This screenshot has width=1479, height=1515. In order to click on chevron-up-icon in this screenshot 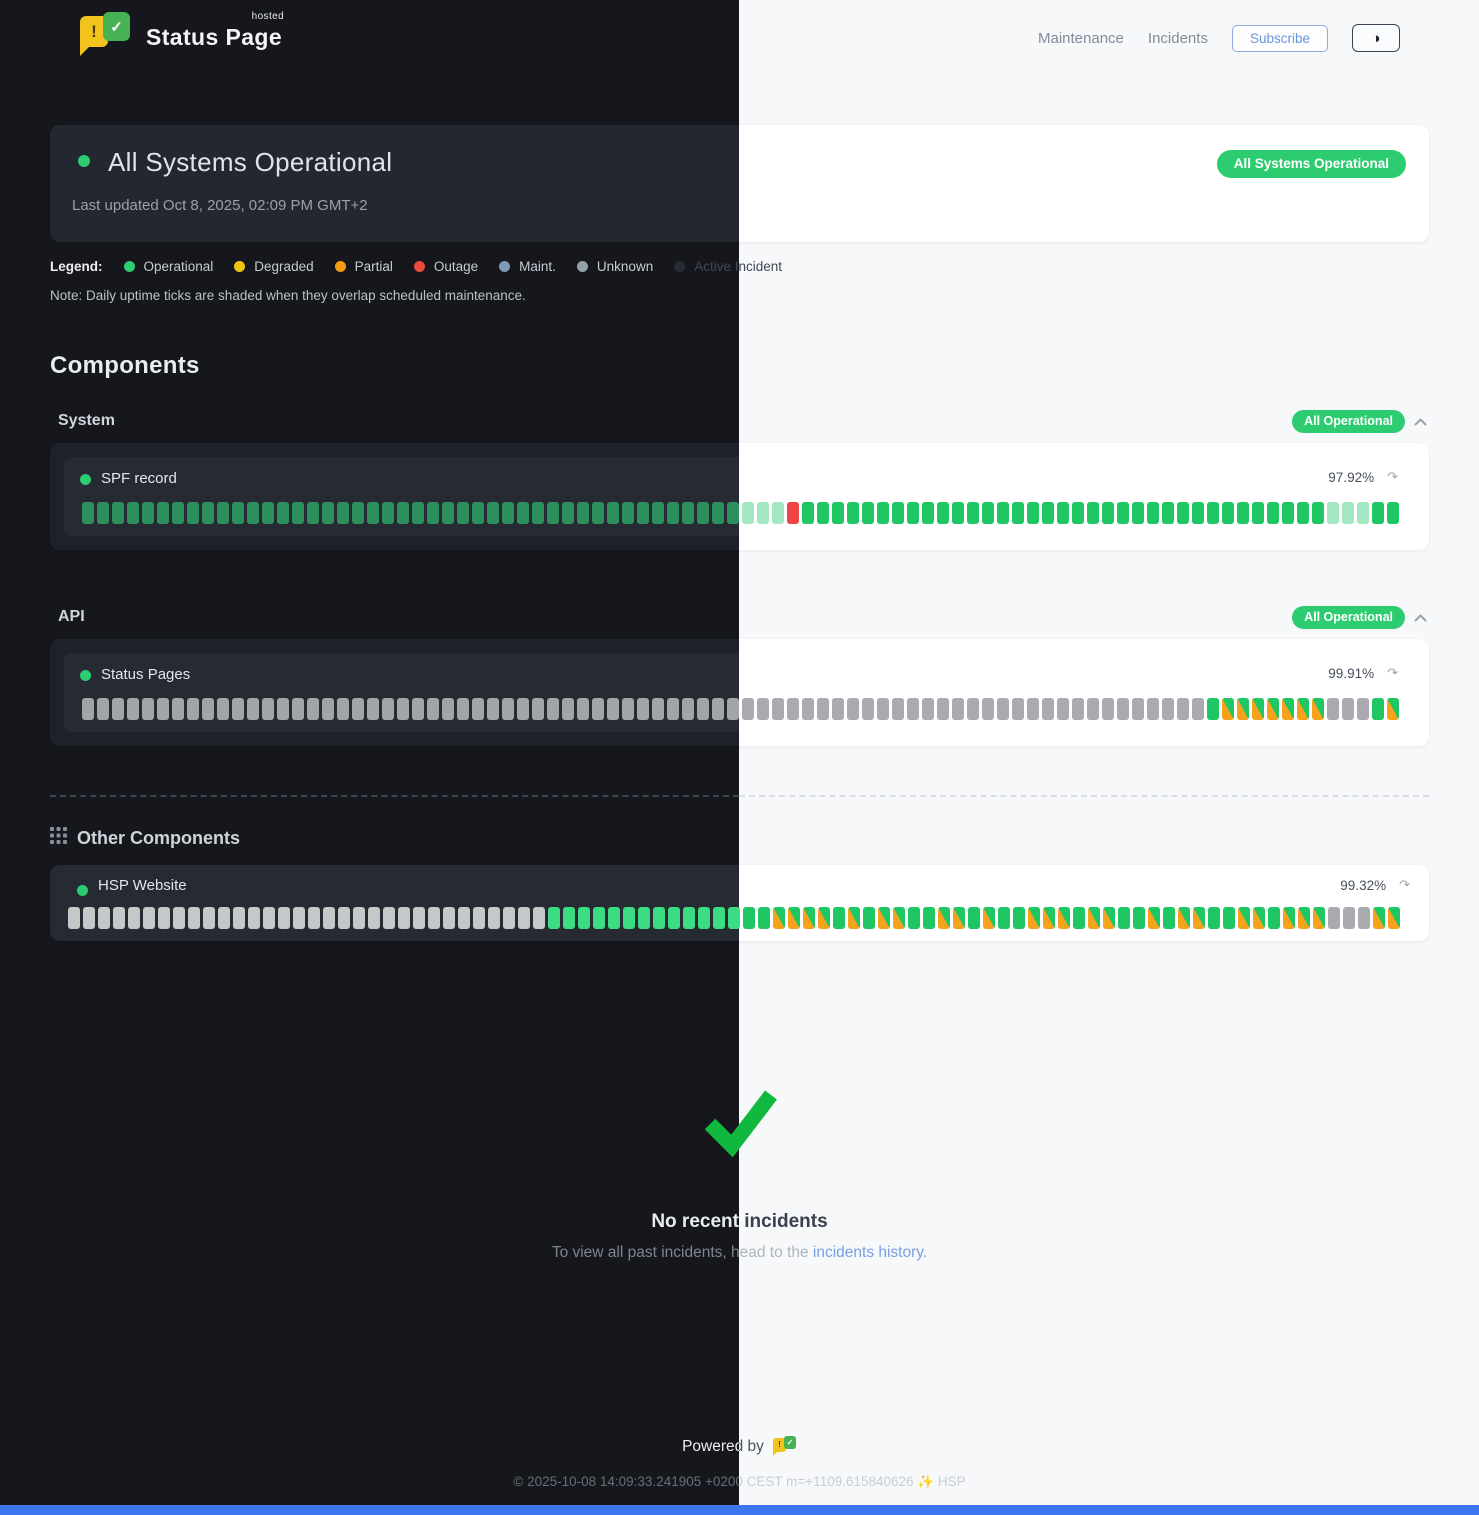, I will do `click(1420, 425)`.